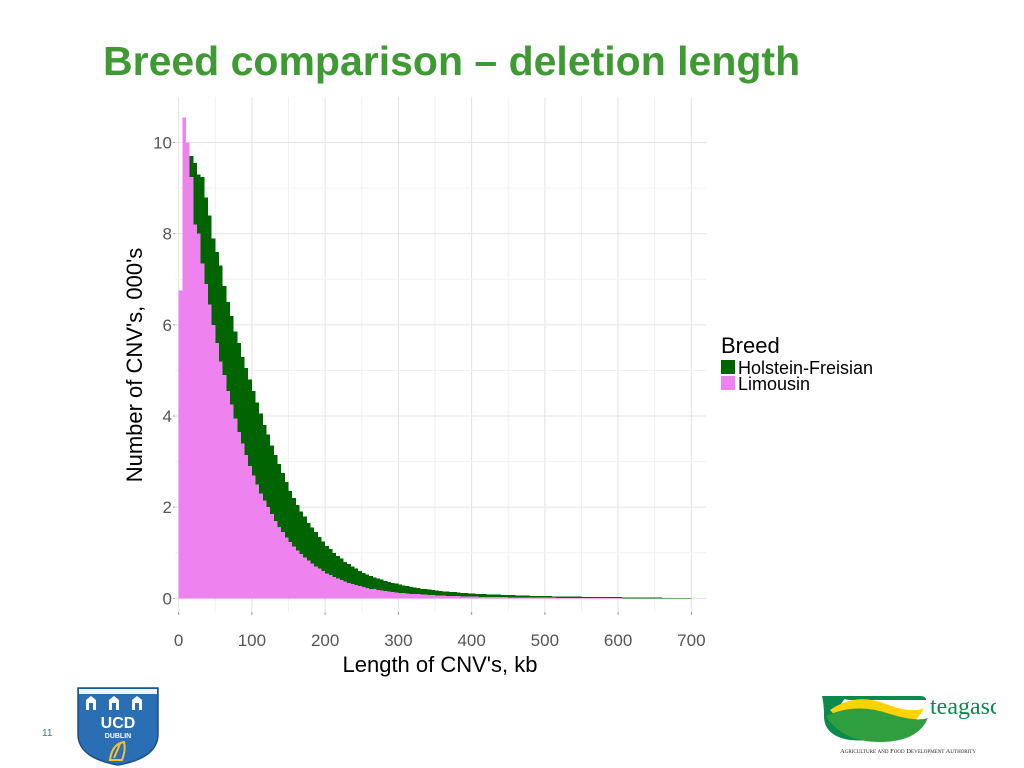  I want to click on x-tick-label: 400, so click(471, 640).